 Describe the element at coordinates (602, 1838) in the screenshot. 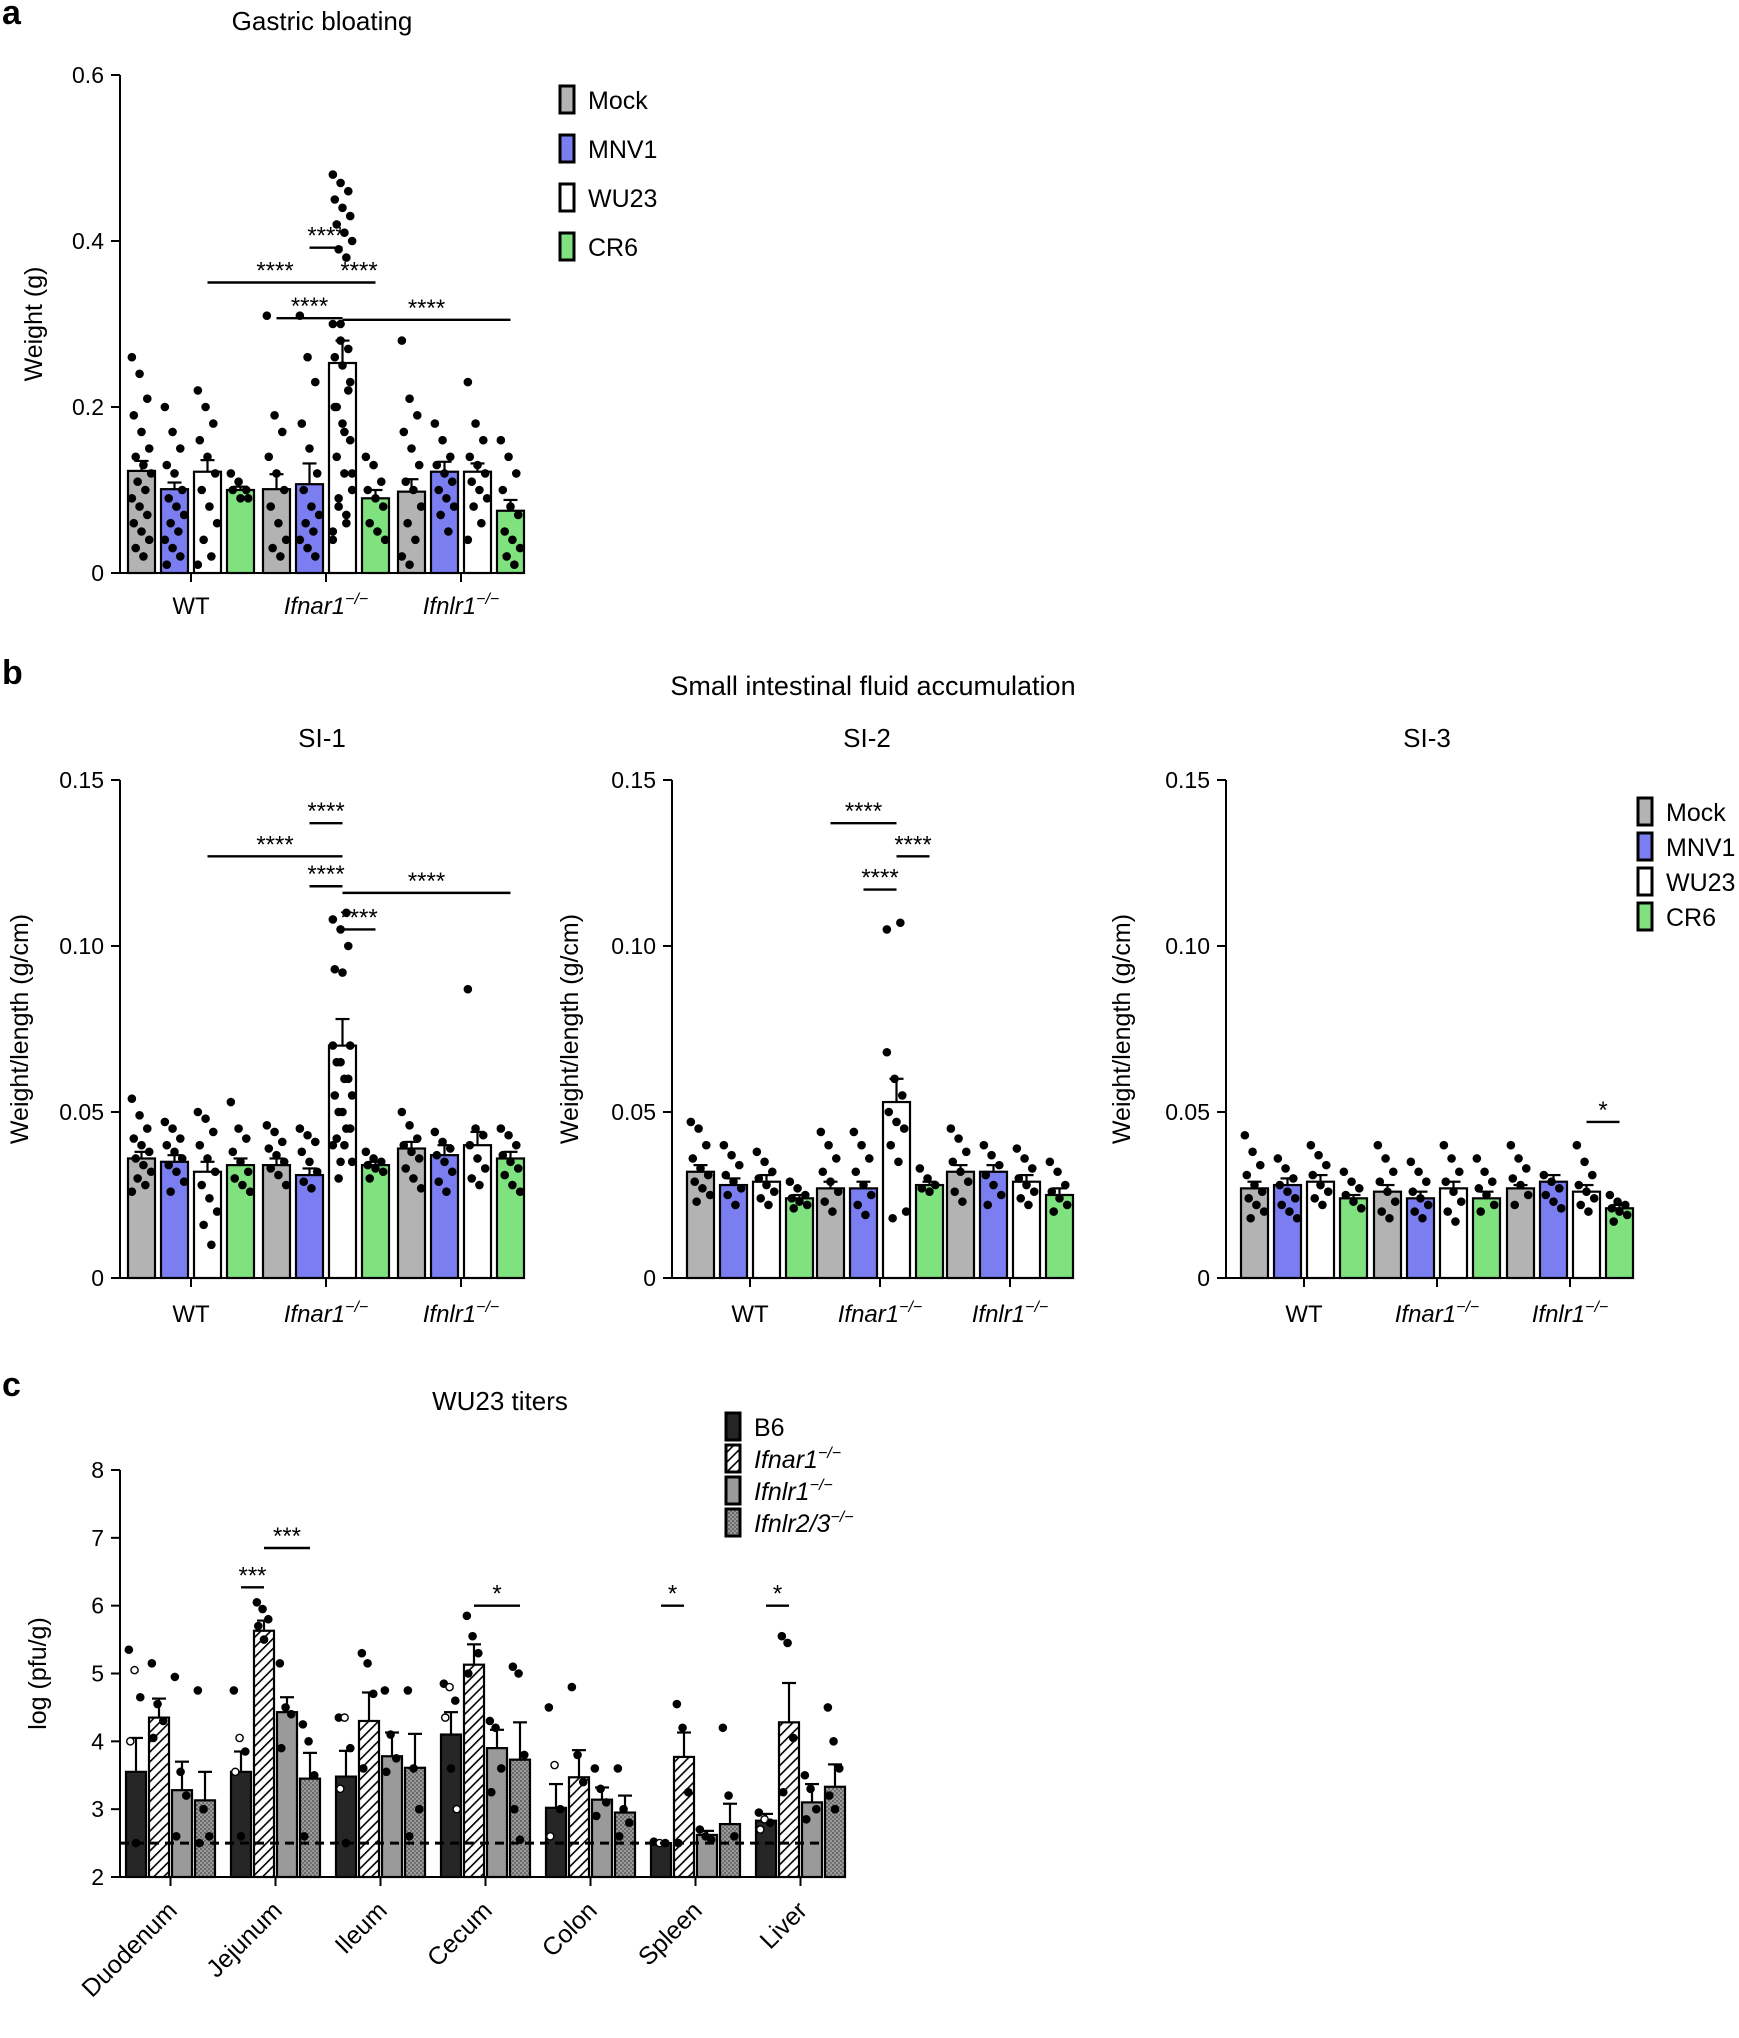

I see `bar-c-Ifnlr1−/−` at that location.